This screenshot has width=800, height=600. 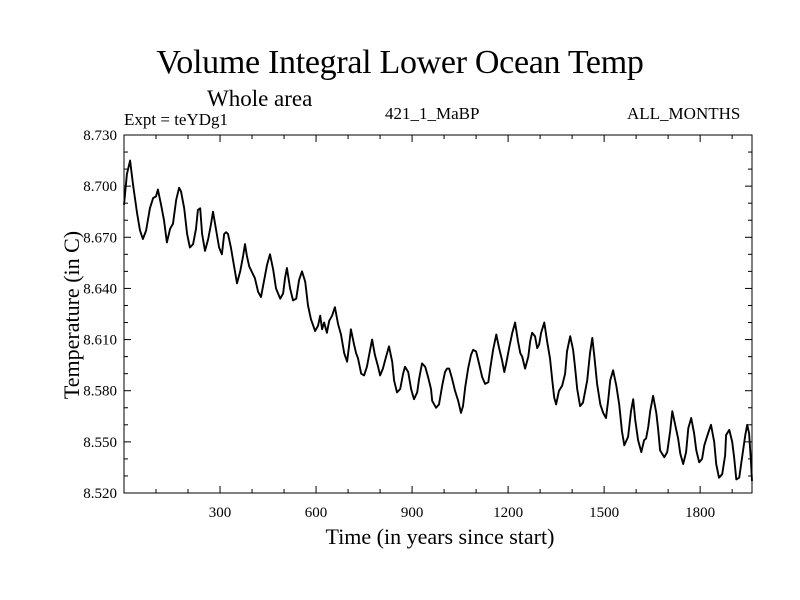 I want to click on y-tick-label: 8.550, so click(x=100, y=443).